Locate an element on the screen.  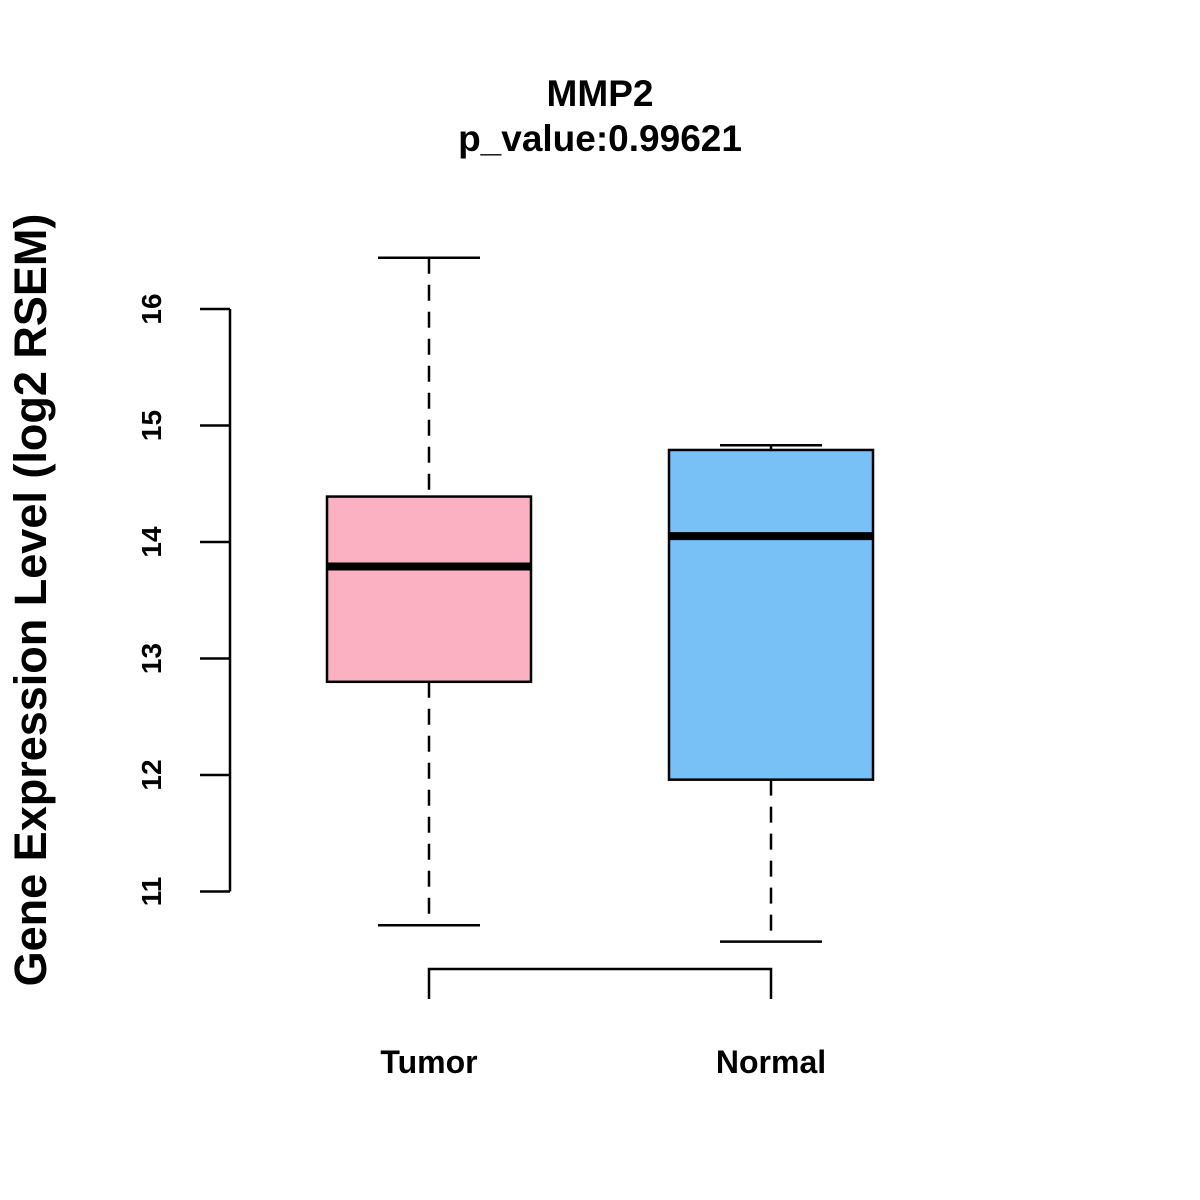
x-axis-category-labels: Tumor Normal is located at coordinates (603, 1062).